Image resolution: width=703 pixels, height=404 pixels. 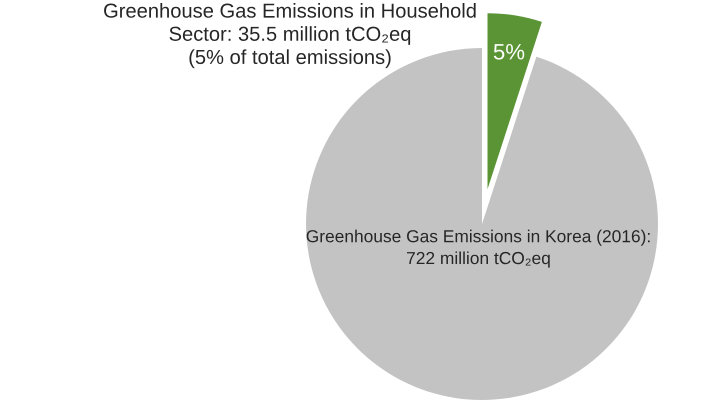 I want to click on data-label: 5%, so click(x=509, y=52).